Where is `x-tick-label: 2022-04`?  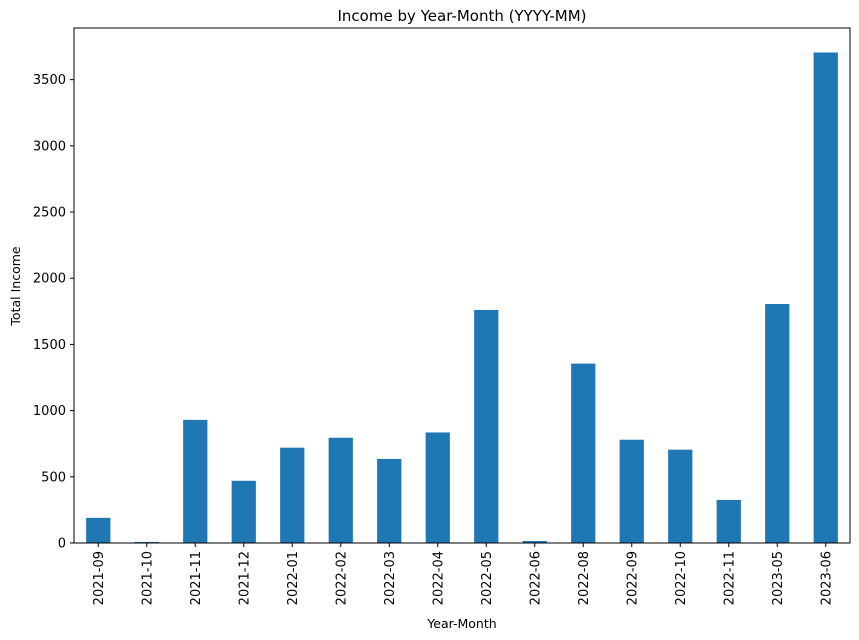
x-tick-label: 2022-04 is located at coordinates (438, 578).